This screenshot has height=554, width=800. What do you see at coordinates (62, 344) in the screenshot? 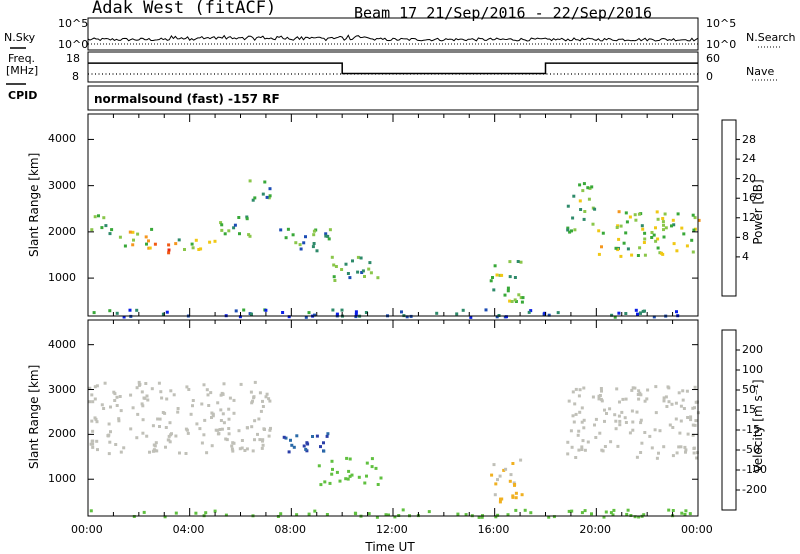
I see `velocity-ytick-label: 4000` at bounding box center [62, 344].